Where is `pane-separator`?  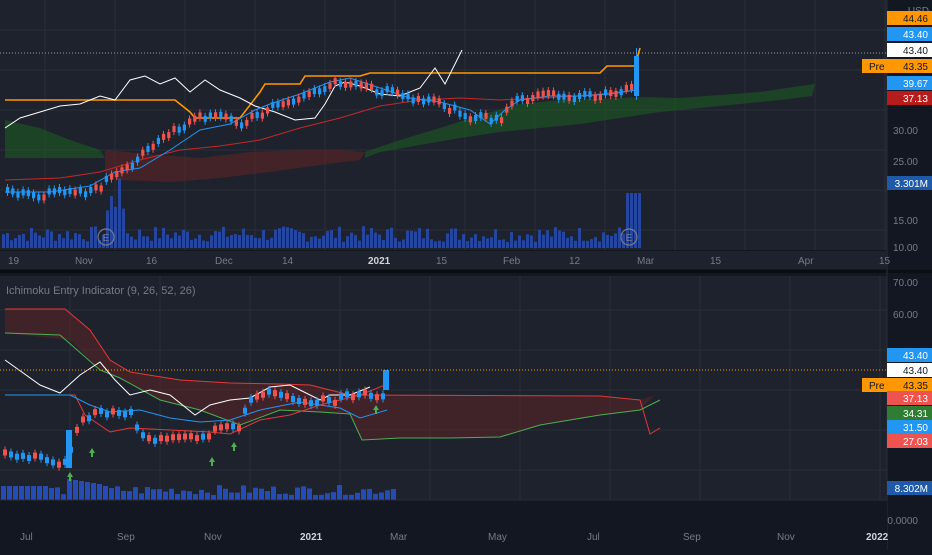 pane-separator is located at coordinates (466, 271).